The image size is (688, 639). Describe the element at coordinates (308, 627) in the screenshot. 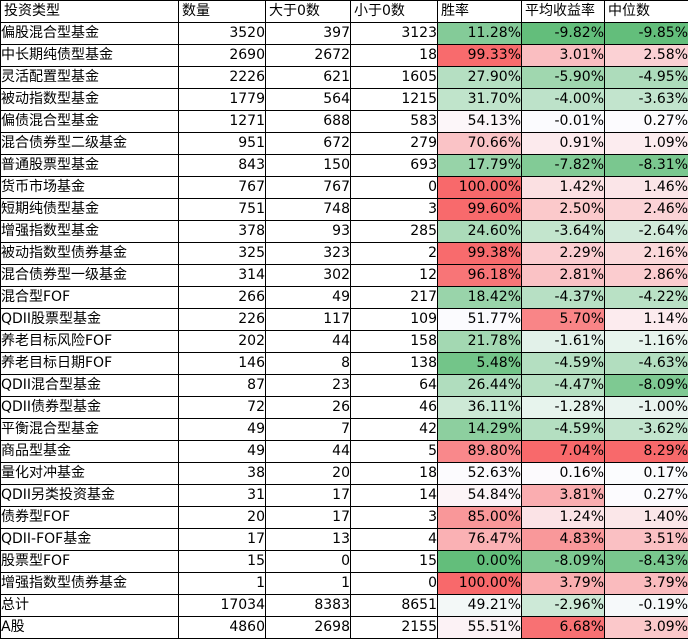

I see `cell-gt0: 2698` at that location.